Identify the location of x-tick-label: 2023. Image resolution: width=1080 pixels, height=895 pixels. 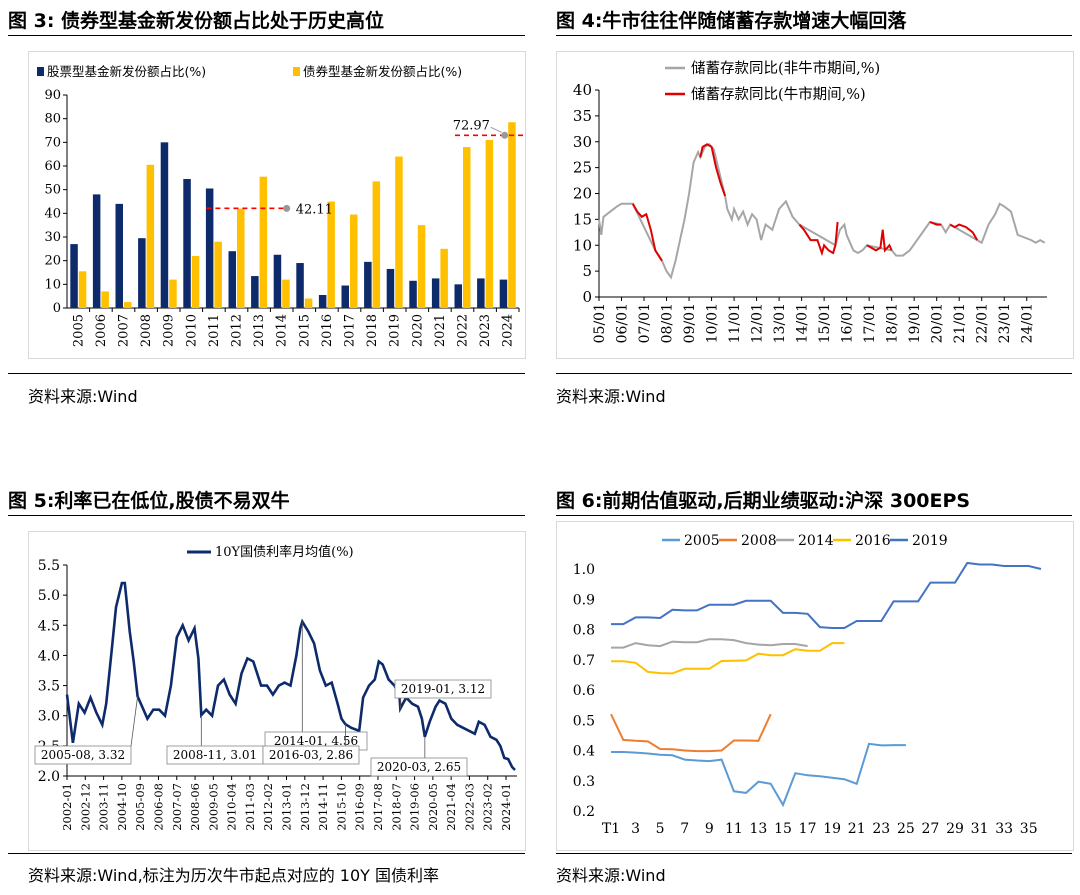
(485, 330).